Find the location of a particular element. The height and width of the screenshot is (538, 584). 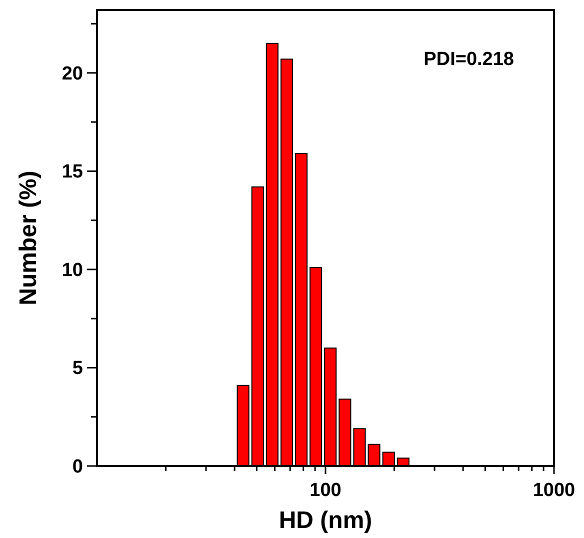

y-tick-label: 15 is located at coordinates (73, 172).